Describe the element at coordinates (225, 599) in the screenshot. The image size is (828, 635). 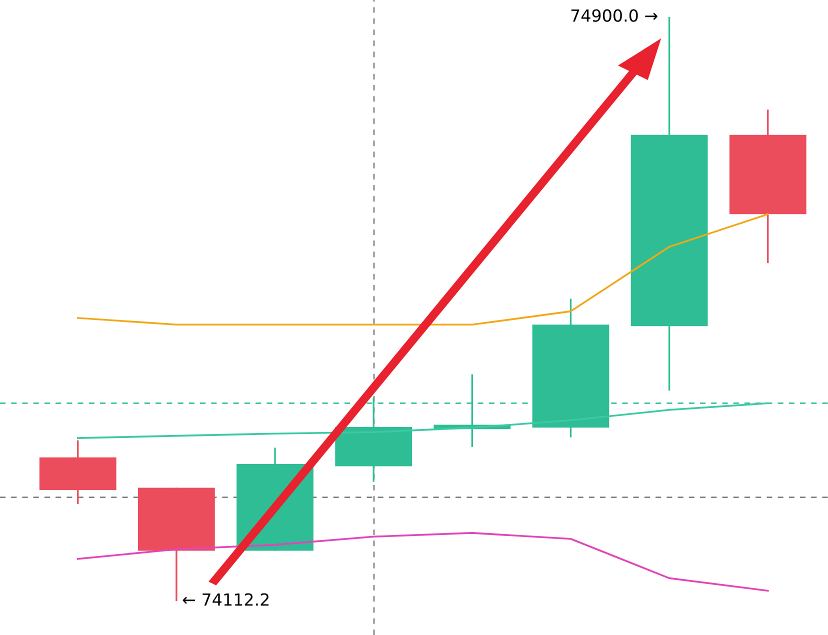
I see `annotation: ← 74112.2` at that location.